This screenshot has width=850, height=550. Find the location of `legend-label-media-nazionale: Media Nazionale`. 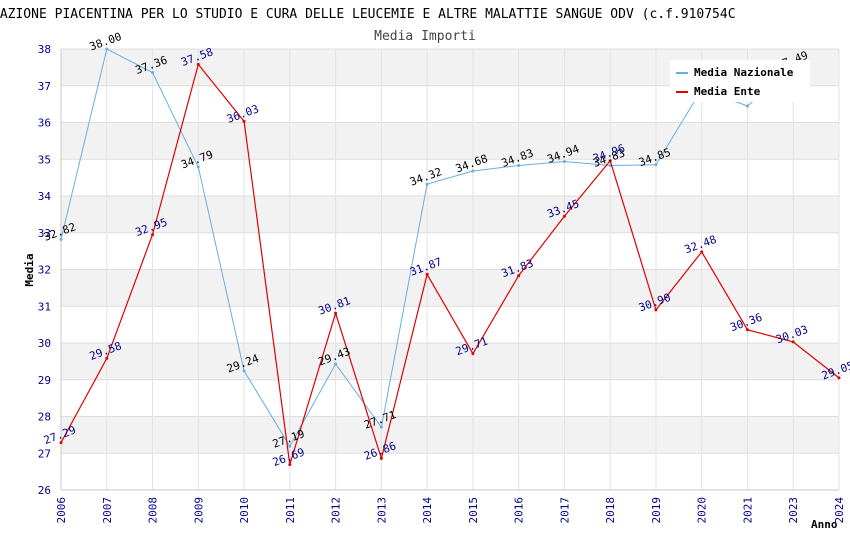

legend-label-media-nazionale: Media Nazionale is located at coordinates (744, 72).